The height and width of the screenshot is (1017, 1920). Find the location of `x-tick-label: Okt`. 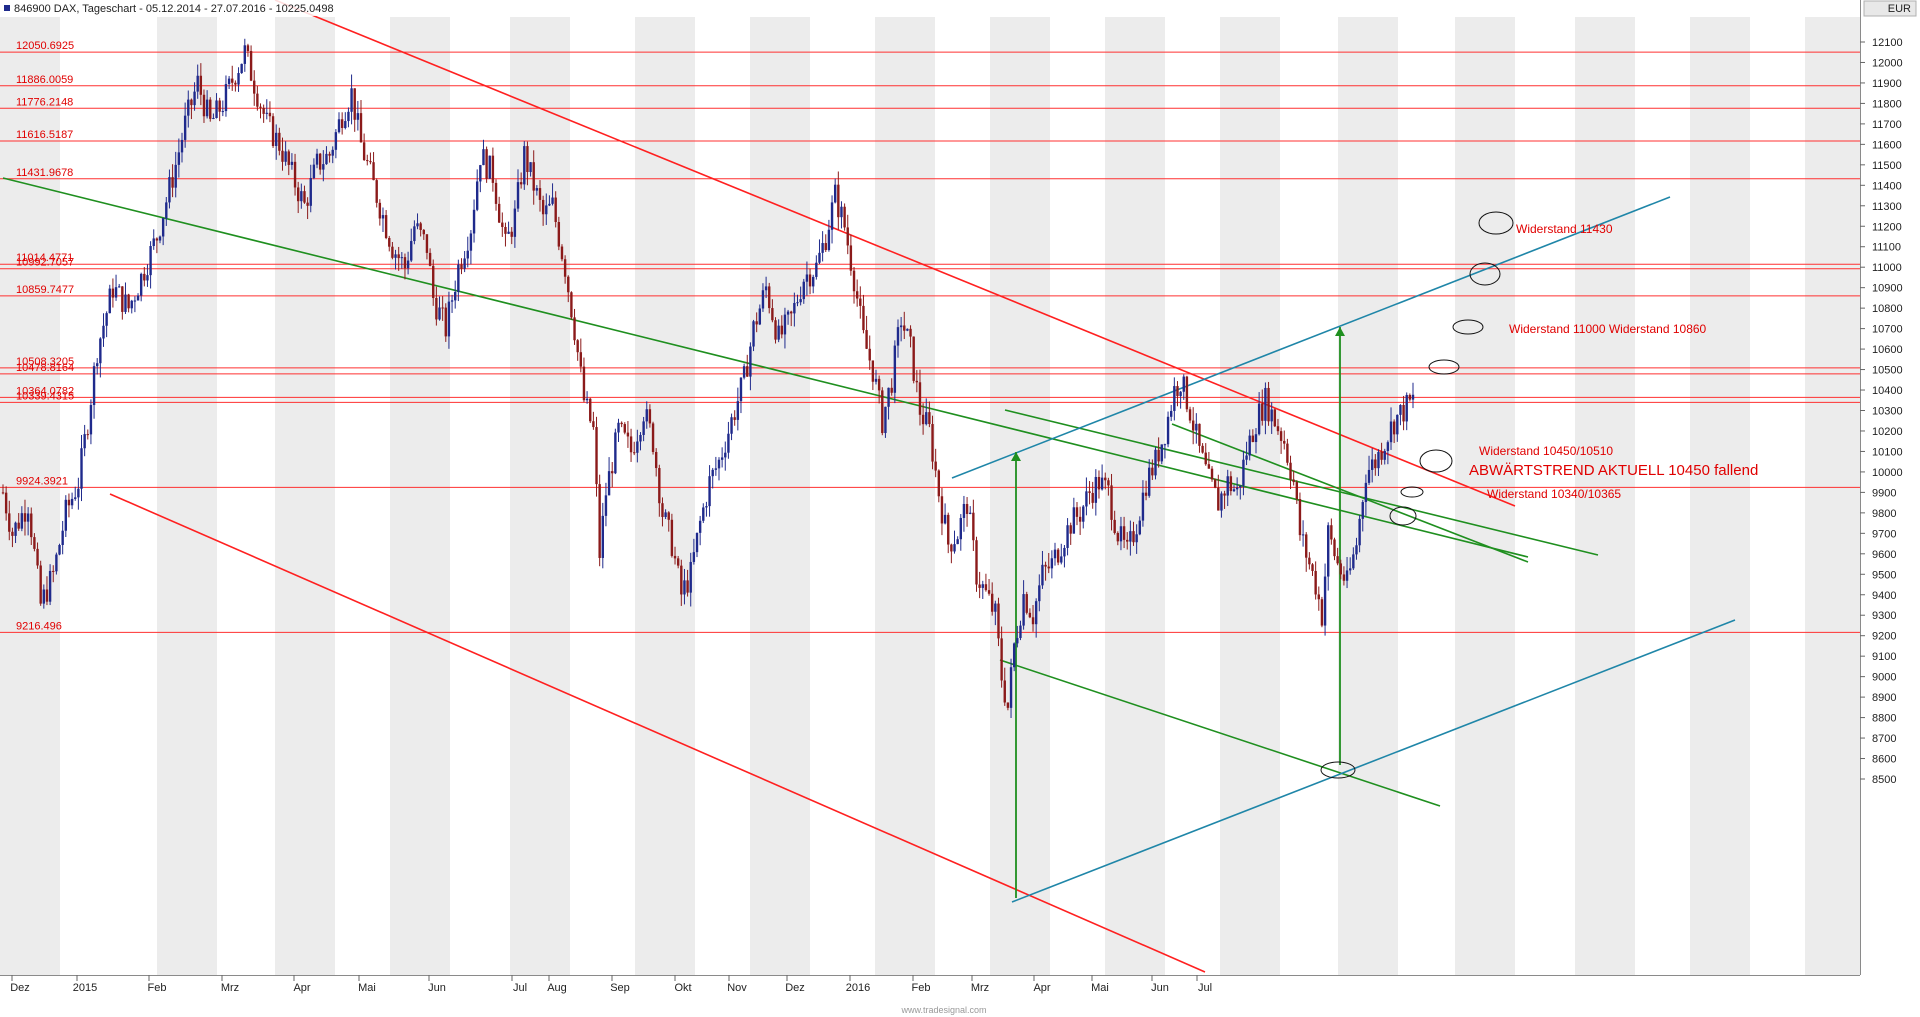

x-tick-label: Okt is located at coordinates (682, 988).